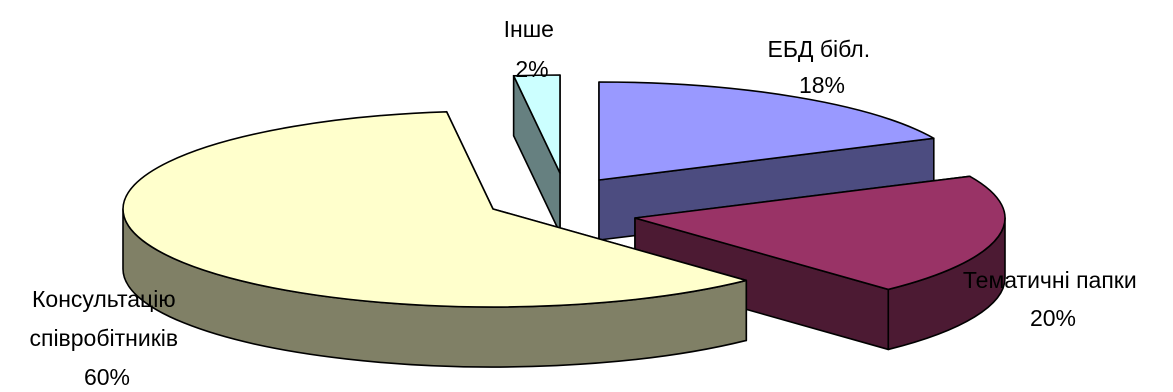  Describe the element at coordinates (536, 124) in the screenshot. I see `pie-slice-inshe` at that location.